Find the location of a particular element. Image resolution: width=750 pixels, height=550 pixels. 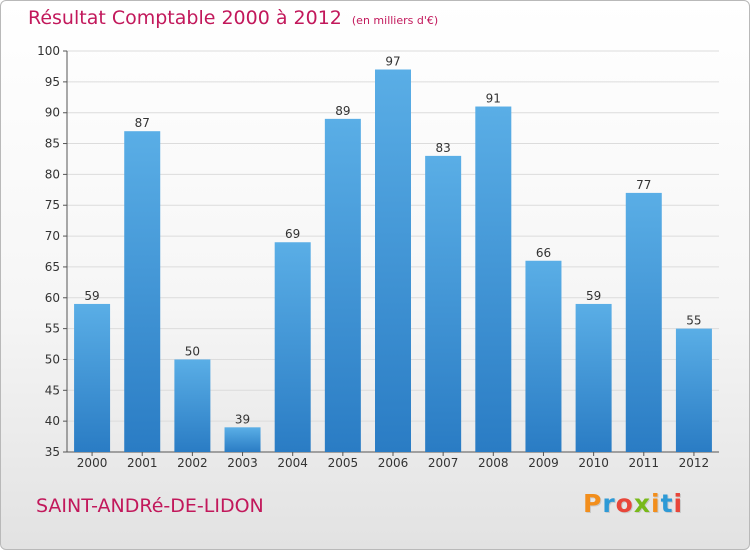

bar-2010 is located at coordinates (593, 377).